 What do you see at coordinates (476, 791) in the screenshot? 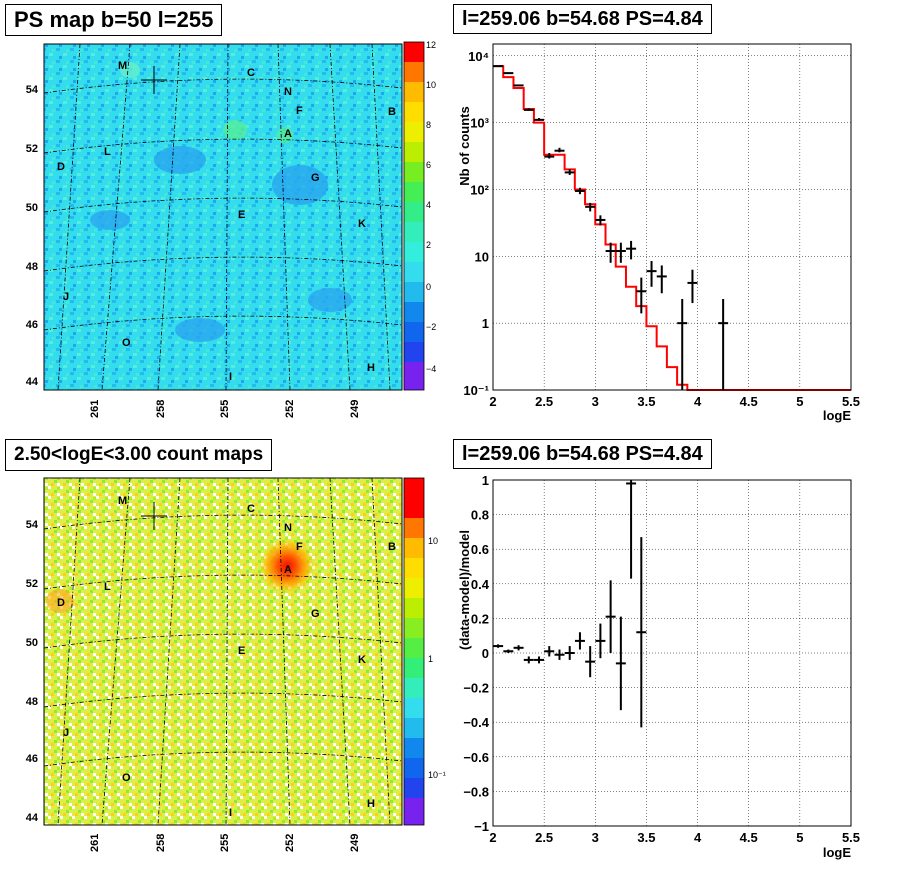
I see `y-tick-label: −0.8` at bounding box center [476, 791].